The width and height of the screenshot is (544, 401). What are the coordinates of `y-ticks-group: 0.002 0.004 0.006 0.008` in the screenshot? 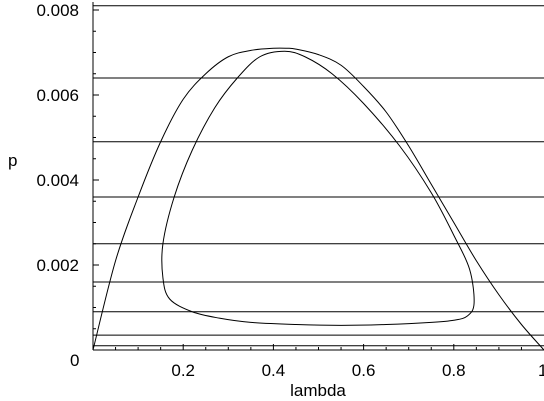 It's located at (67, 165).